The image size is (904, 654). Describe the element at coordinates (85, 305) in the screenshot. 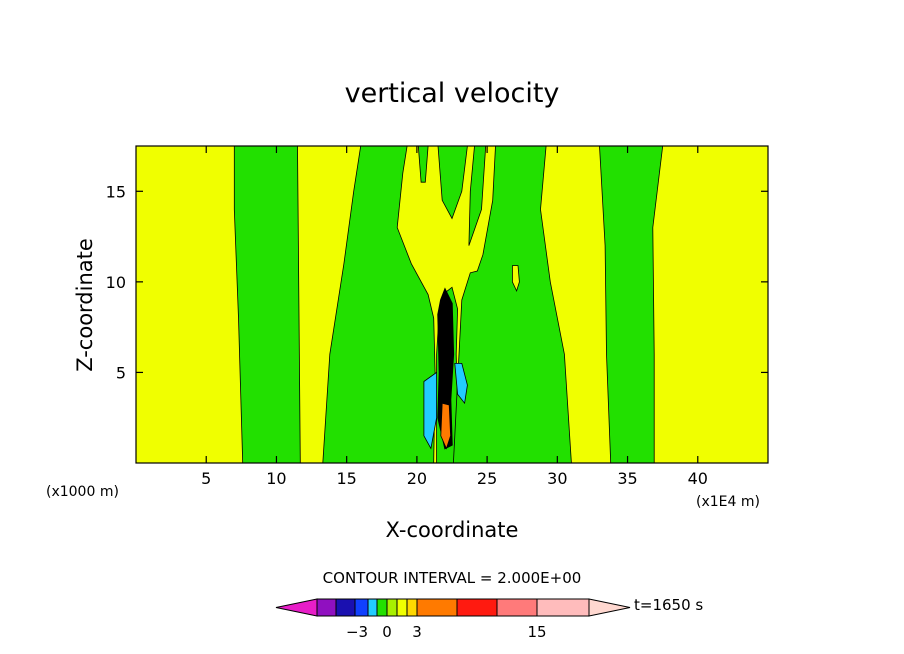

I see `y-axis-label: Z-coordinate` at that location.